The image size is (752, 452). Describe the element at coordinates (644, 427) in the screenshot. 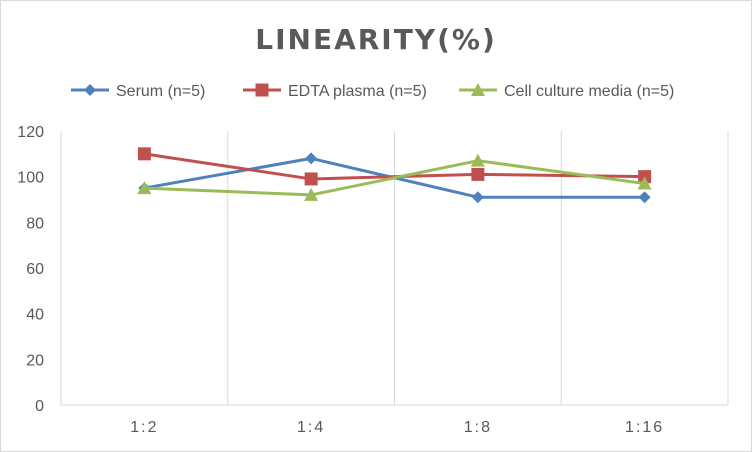

I see `x-tick-label: 1:16` at that location.